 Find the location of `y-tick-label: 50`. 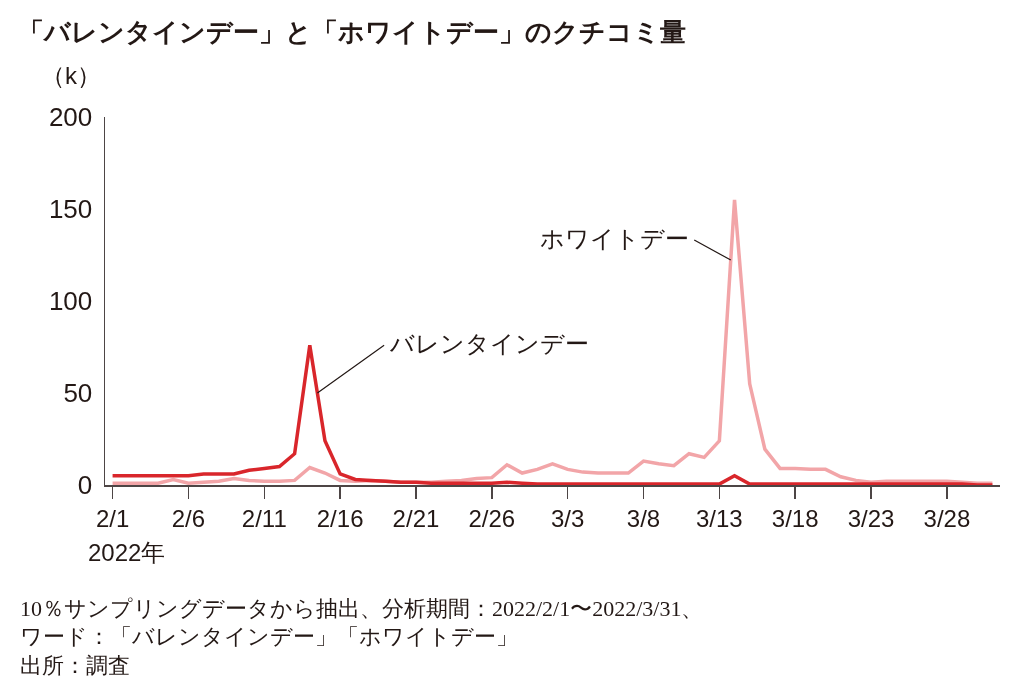

y-tick-label: 50 is located at coordinates (78, 393).